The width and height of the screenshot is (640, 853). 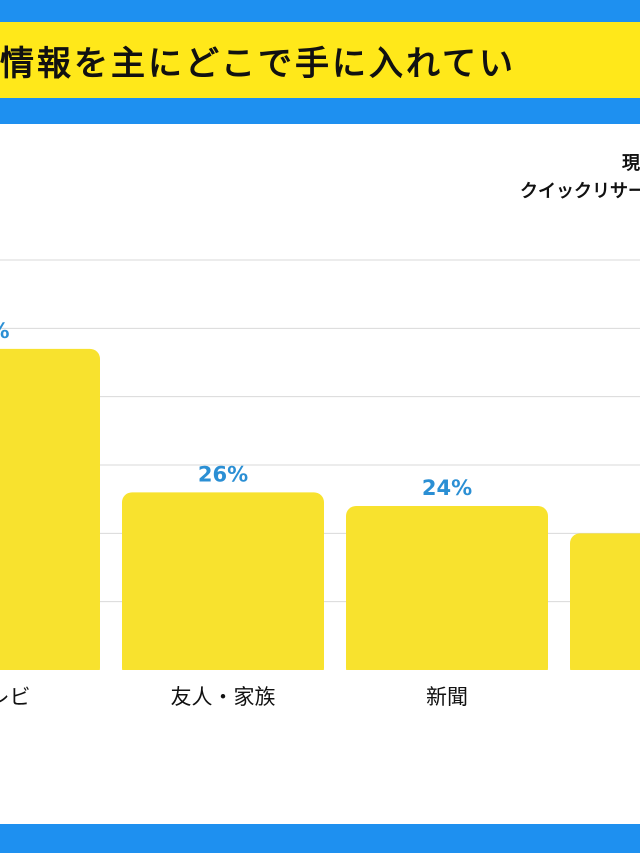 I want to click on value-label-0: %, so click(x=5, y=331).